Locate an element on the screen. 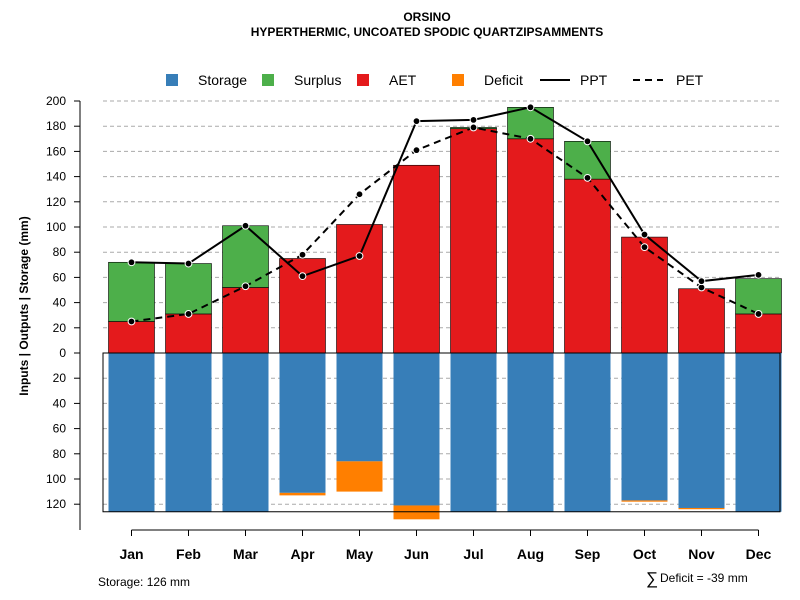 The width and height of the screenshot is (800, 600). legend-label-surplus: Surplus is located at coordinates (317, 80).